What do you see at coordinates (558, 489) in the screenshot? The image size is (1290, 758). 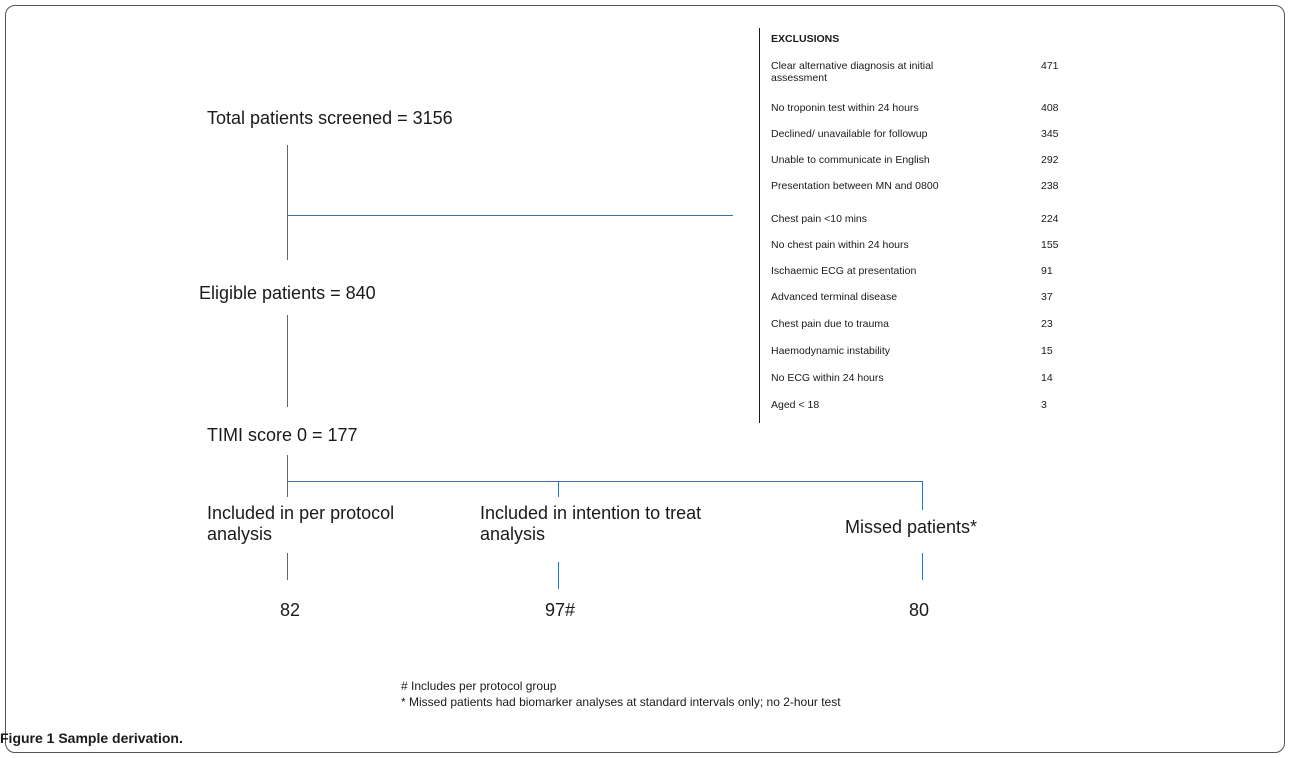 I see `connector-intention` at bounding box center [558, 489].